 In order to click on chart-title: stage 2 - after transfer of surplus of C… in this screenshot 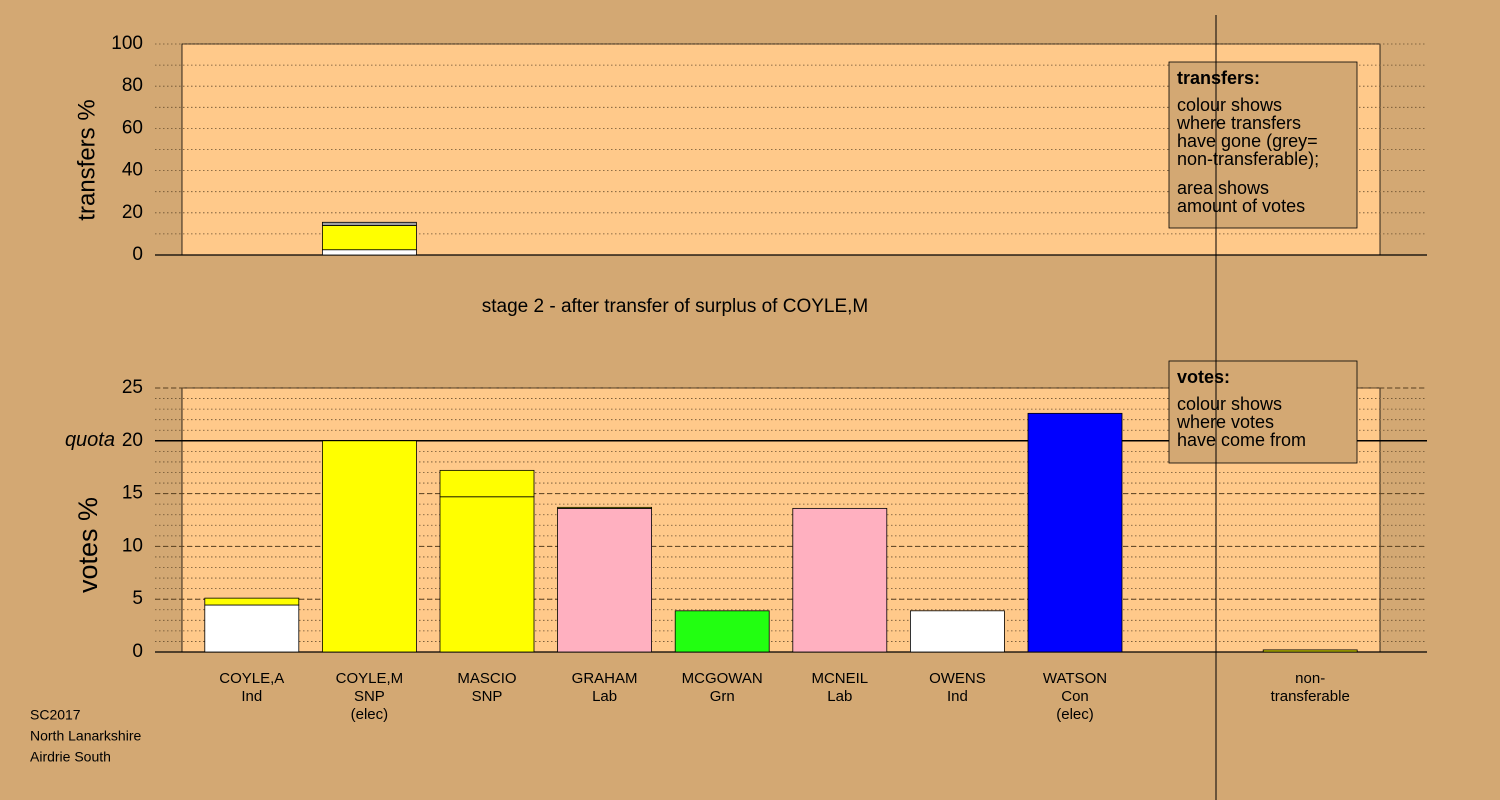, I will do `click(675, 306)`.